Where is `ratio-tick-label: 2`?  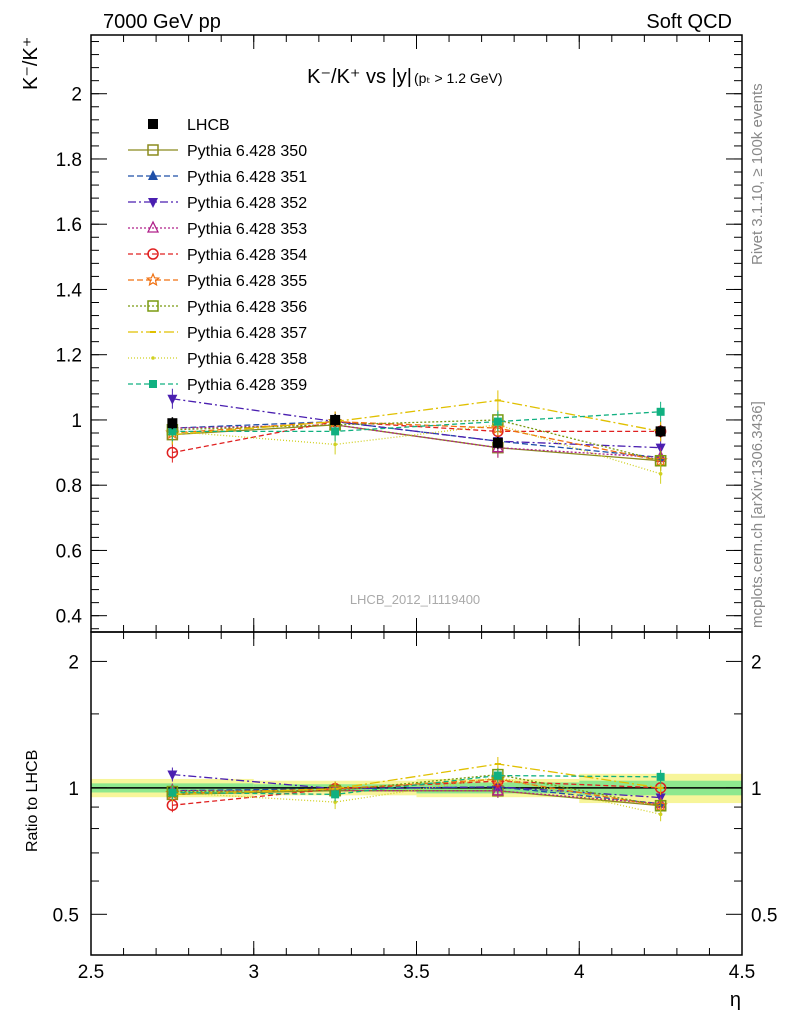
ratio-tick-label: 2 is located at coordinates (73, 662).